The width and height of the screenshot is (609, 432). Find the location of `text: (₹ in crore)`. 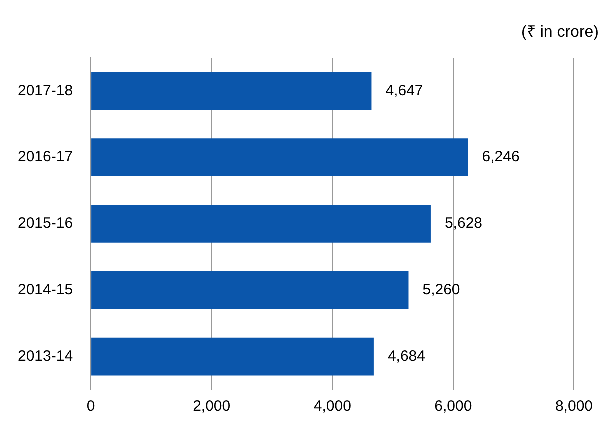

text: (₹ in crore) is located at coordinates (560, 32).